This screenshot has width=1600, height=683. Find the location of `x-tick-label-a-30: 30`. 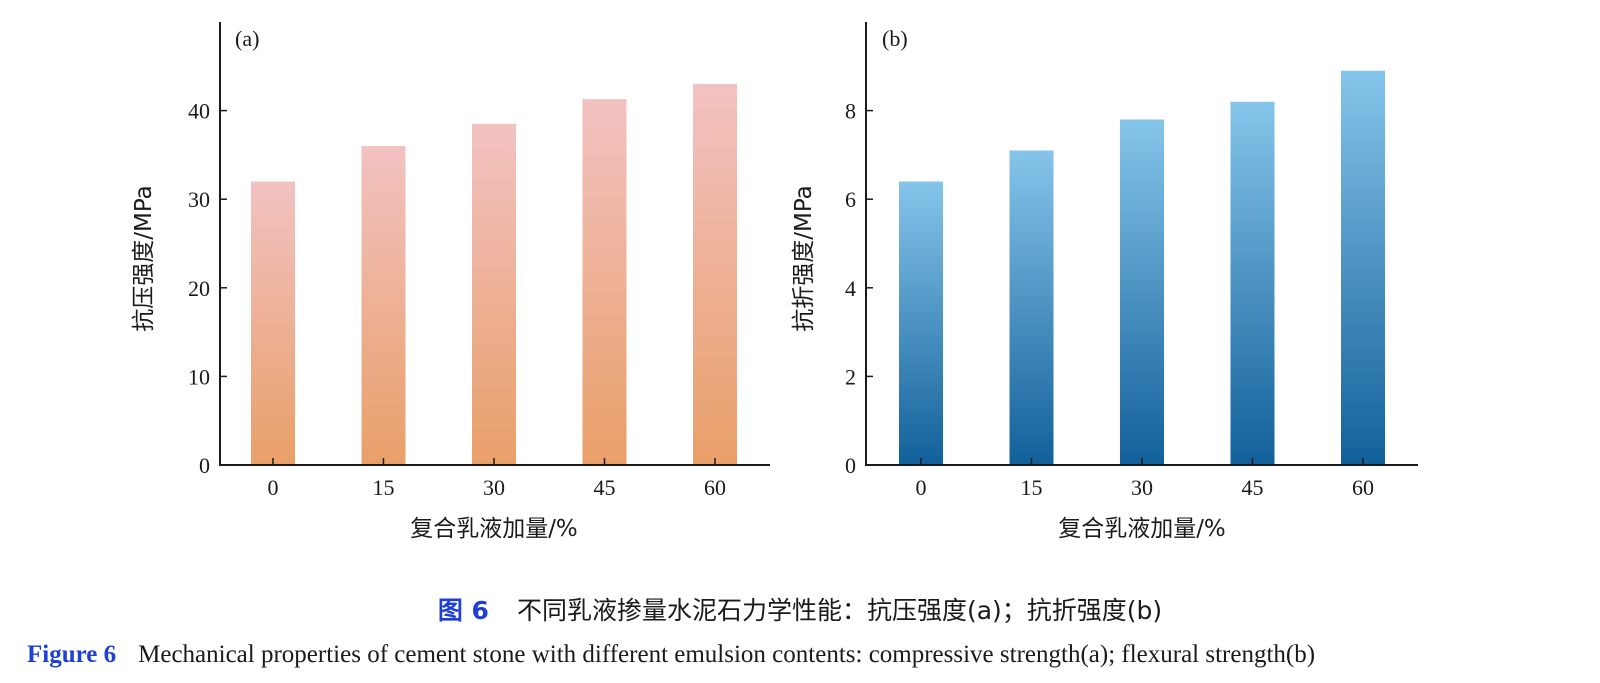

x-tick-label-a-30: 30 is located at coordinates (494, 487).